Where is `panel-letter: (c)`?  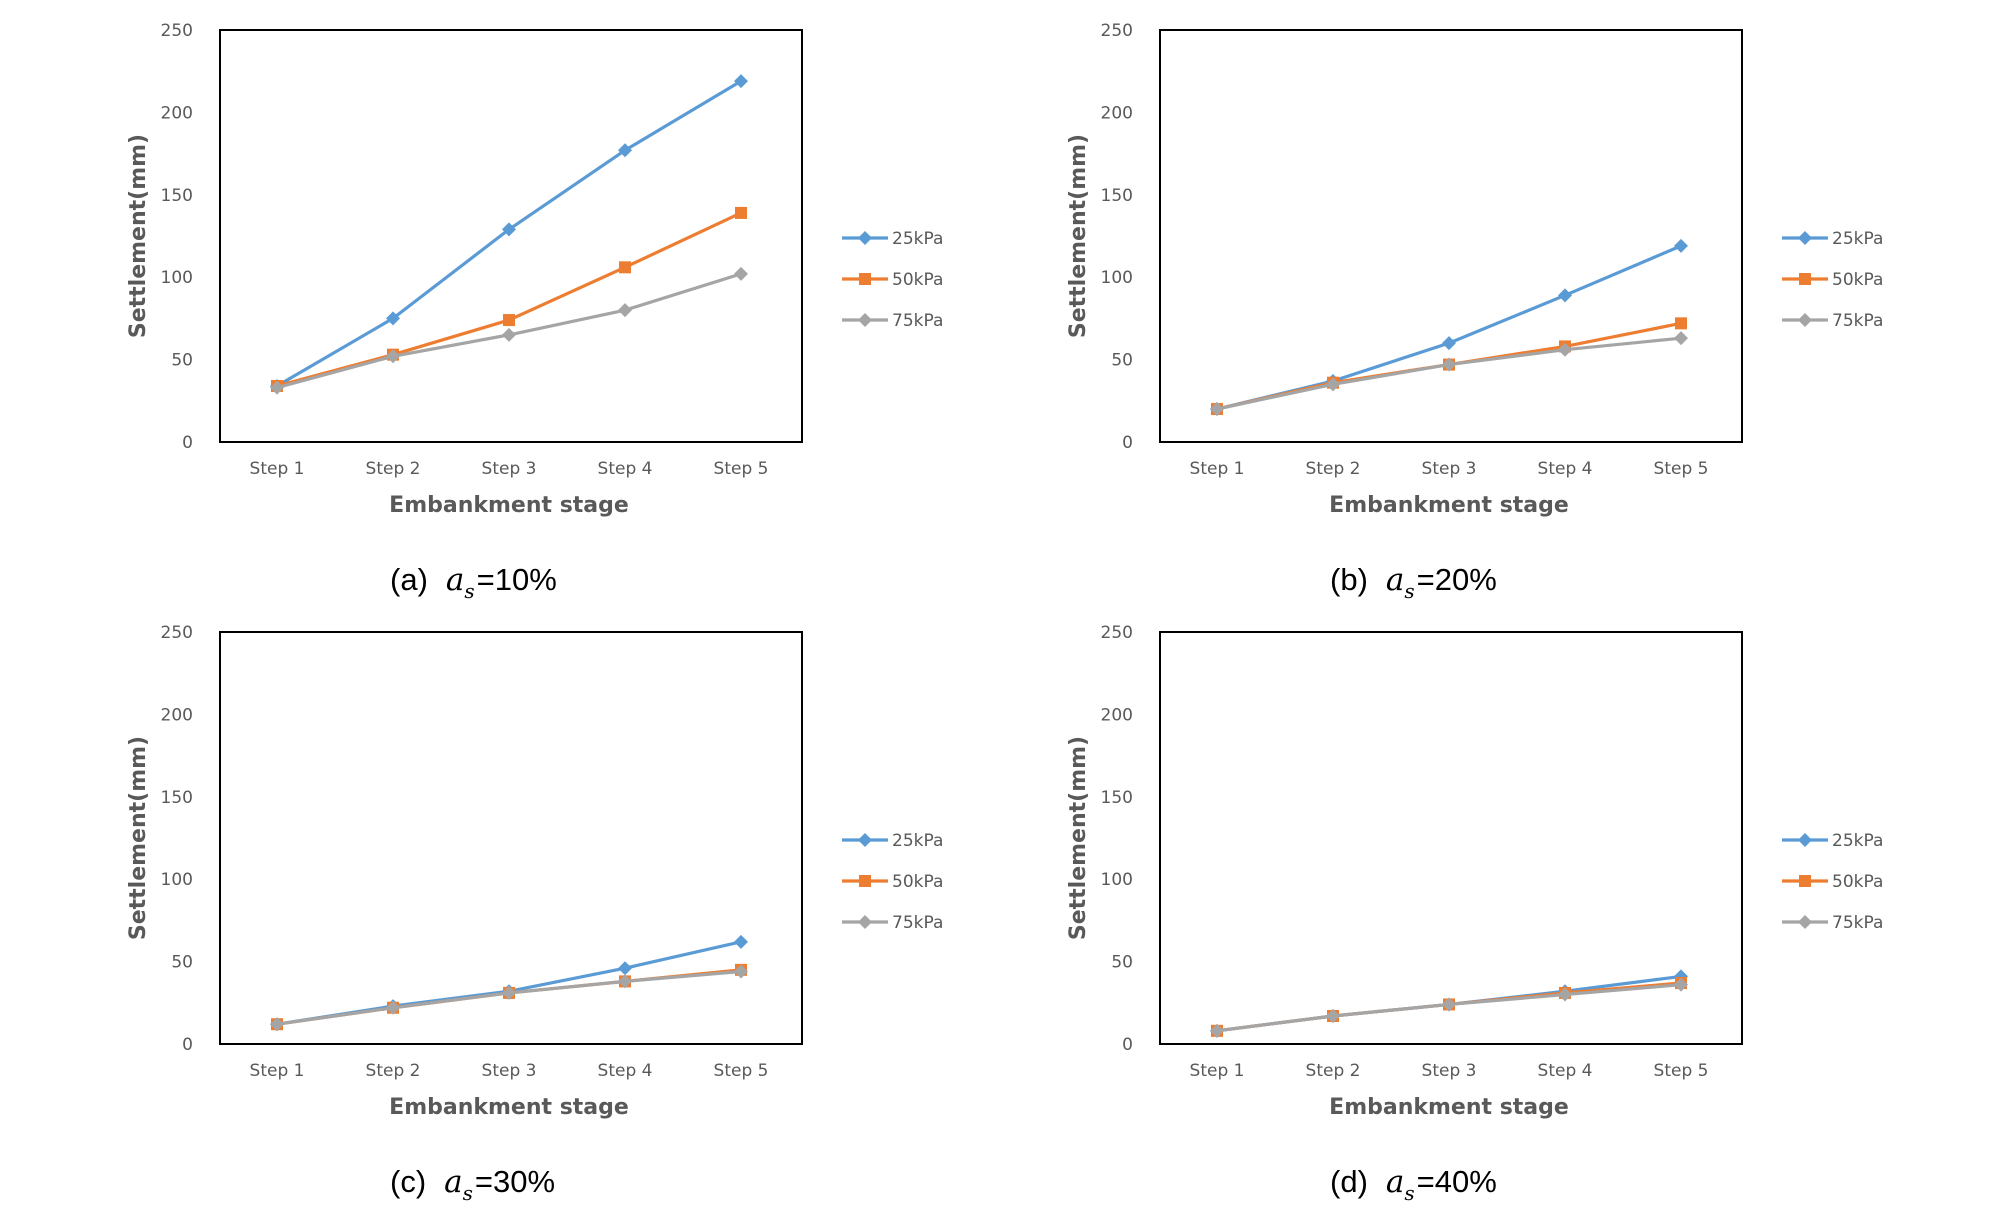 panel-letter: (c) is located at coordinates (408, 1181).